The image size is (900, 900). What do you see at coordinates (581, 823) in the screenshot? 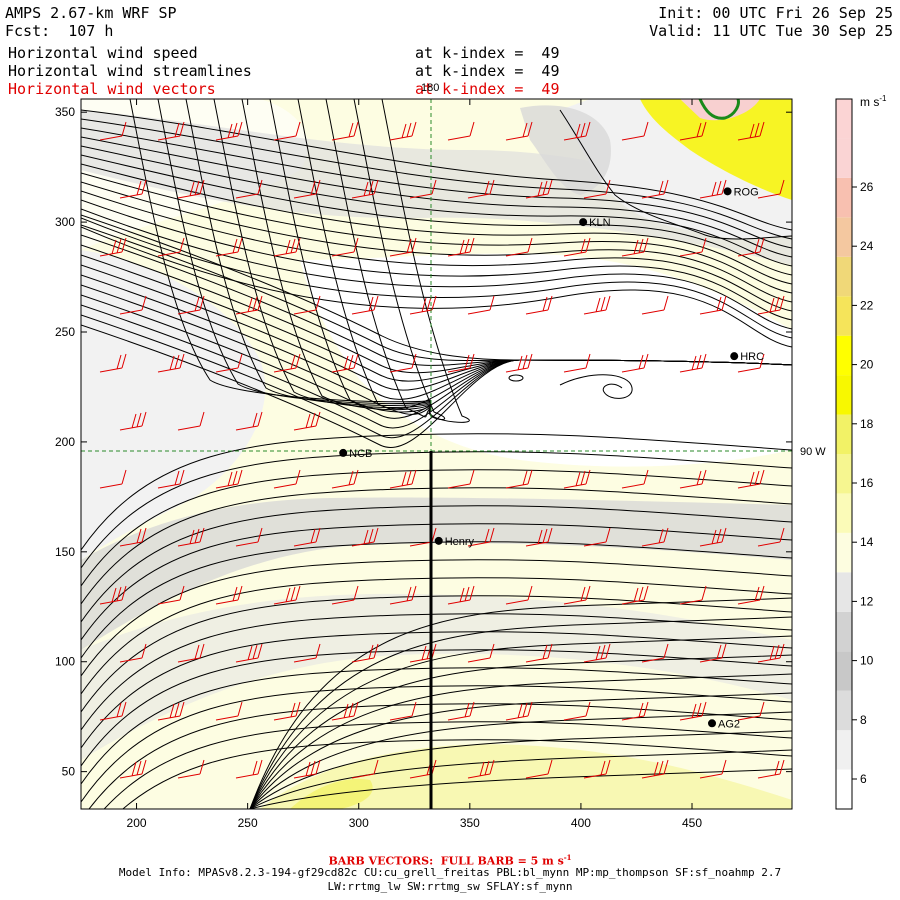
I see `x-tick-label: 400` at bounding box center [581, 823].